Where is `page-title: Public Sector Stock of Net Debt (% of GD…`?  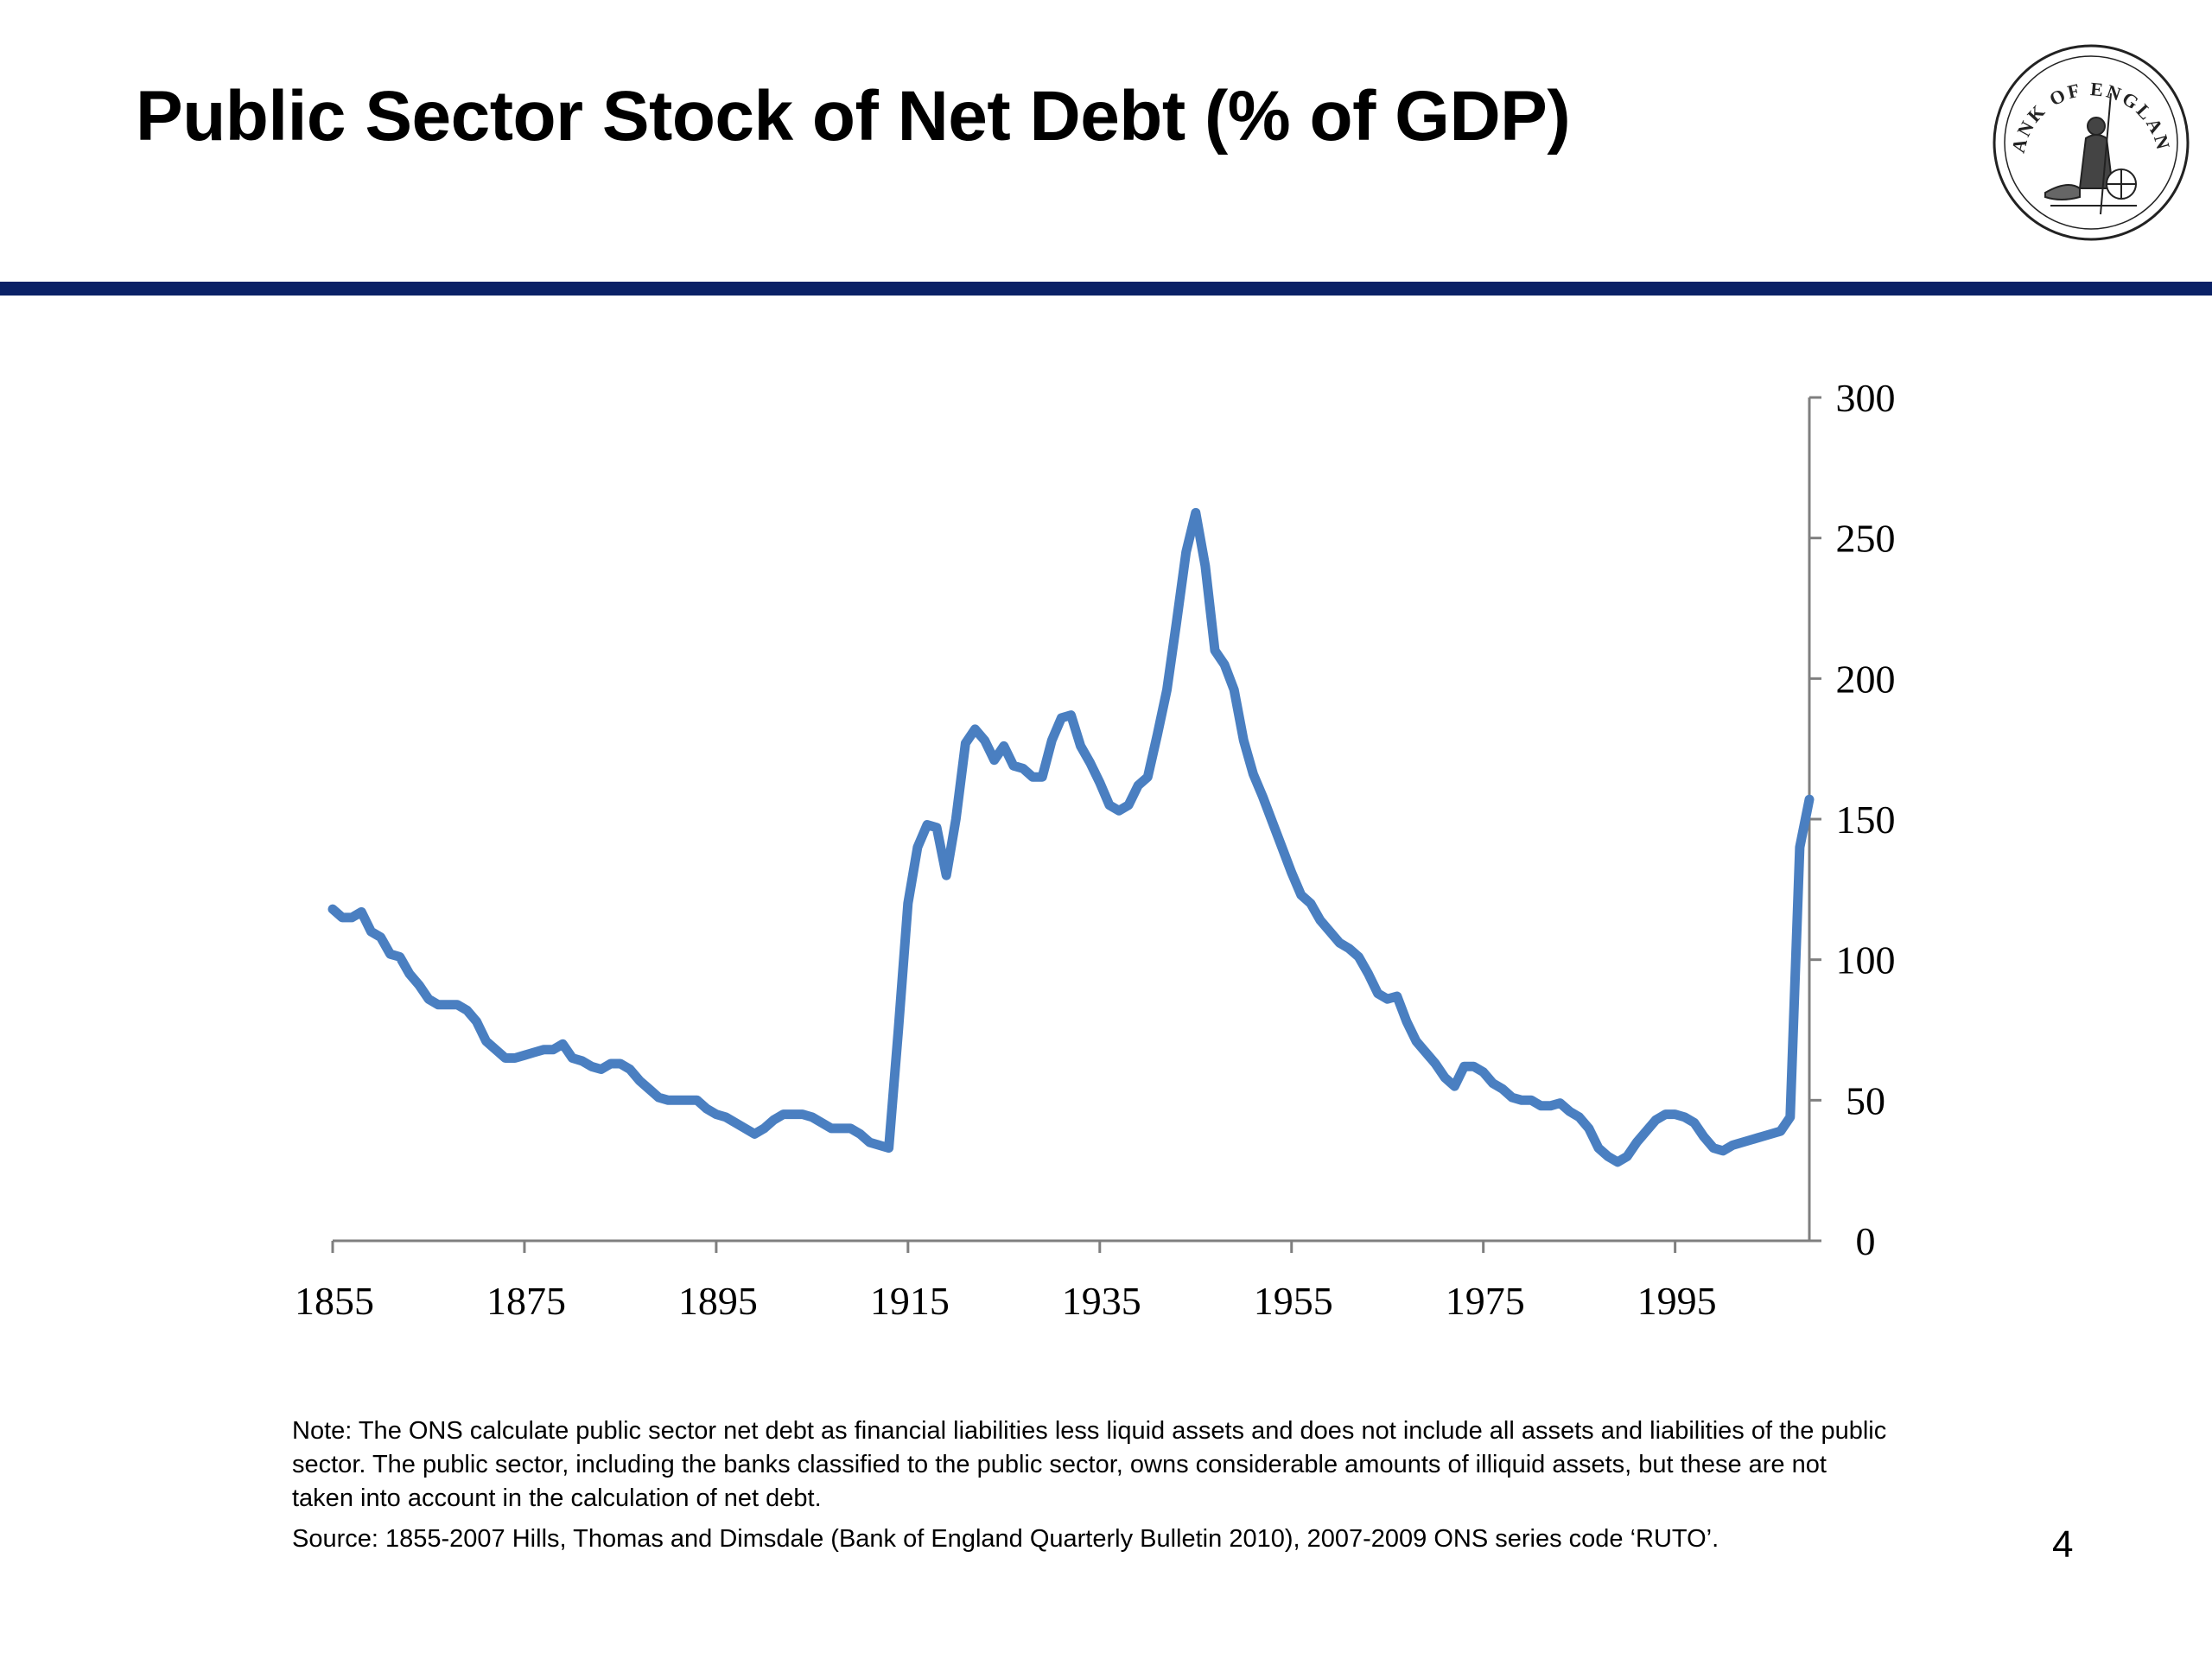 page-title: Public Sector Stock of Net Debt (% of GD… is located at coordinates (853, 116).